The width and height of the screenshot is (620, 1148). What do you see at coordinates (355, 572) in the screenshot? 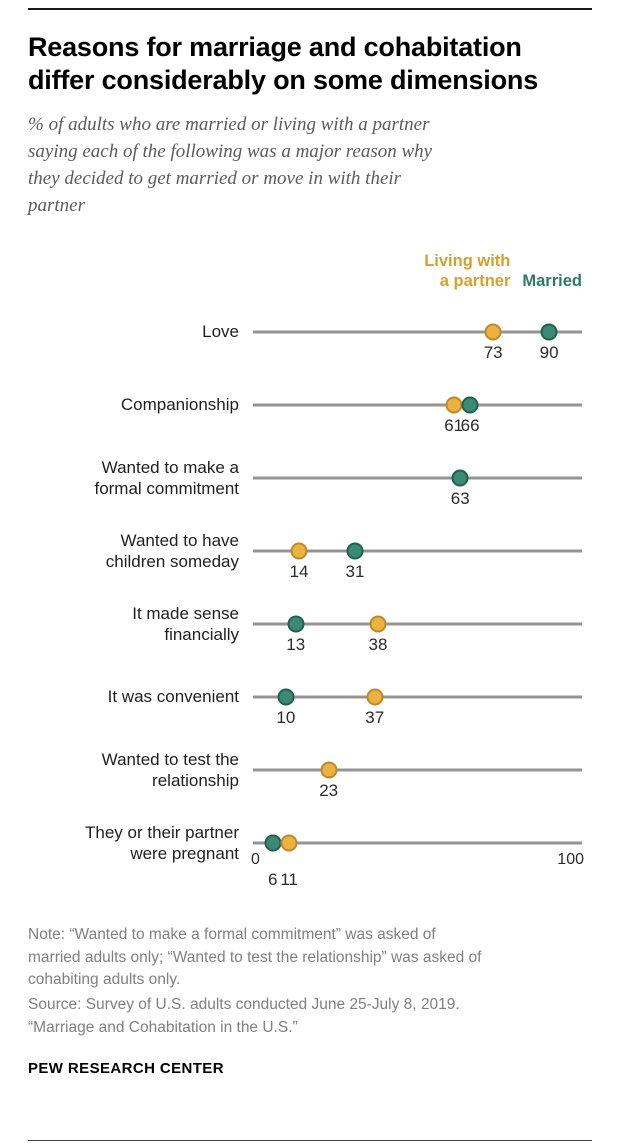
I see `married-value-label: 31` at bounding box center [355, 572].